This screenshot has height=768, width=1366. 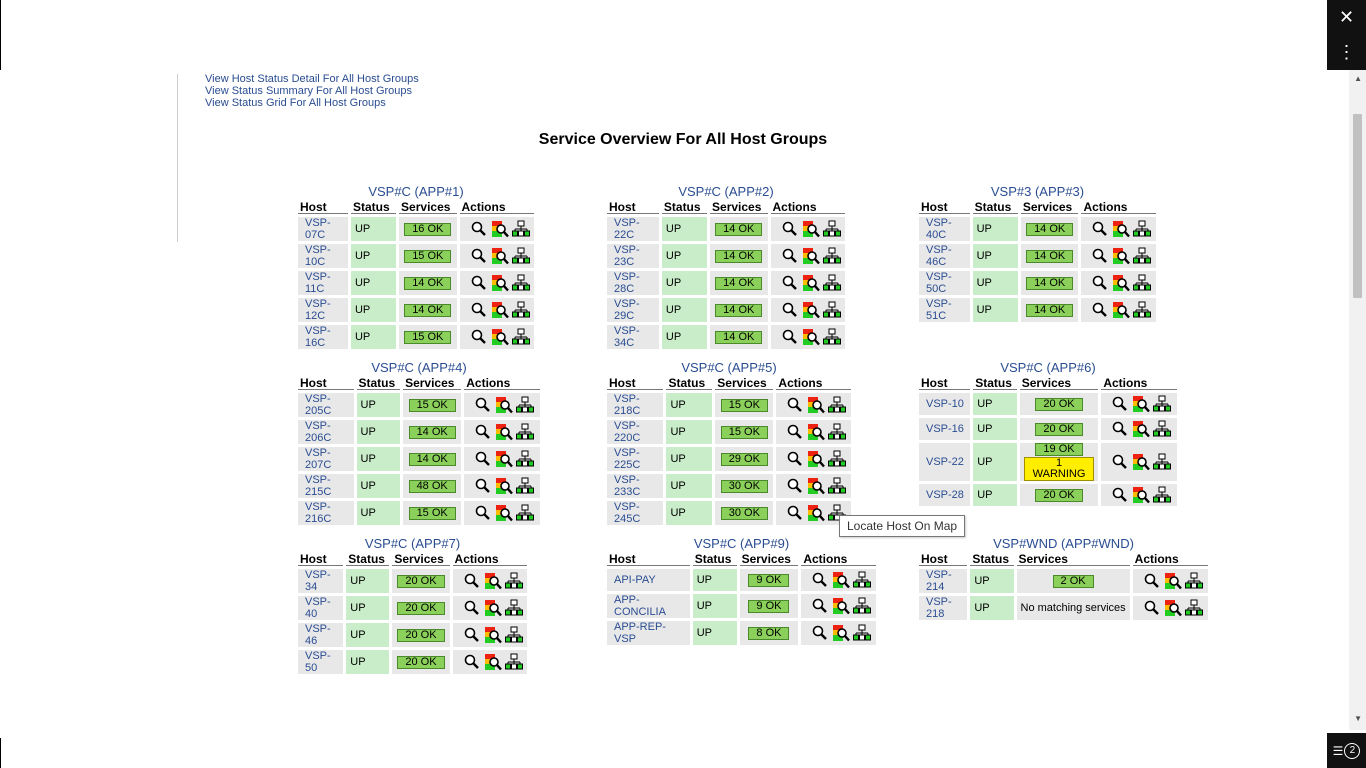 What do you see at coordinates (321, 581) in the screenshot?
I see `host-link: VSP-34` at bounding box center [321, 581].